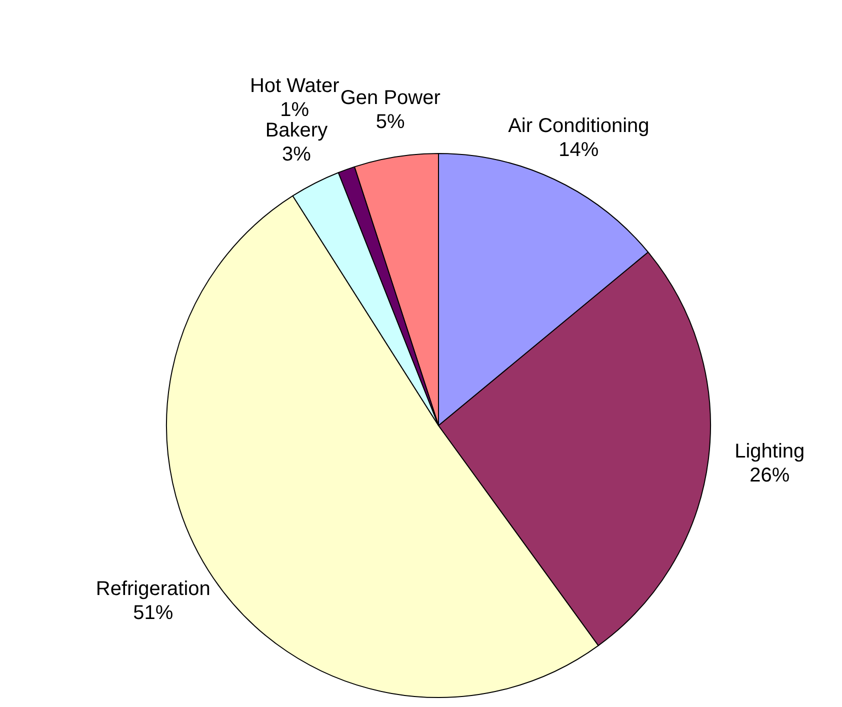 The image size is (842, 707). What do you see at coordinates (153, 613) in the screenshot?
I see `data-label: 51%` at bounding box center [153, 613].